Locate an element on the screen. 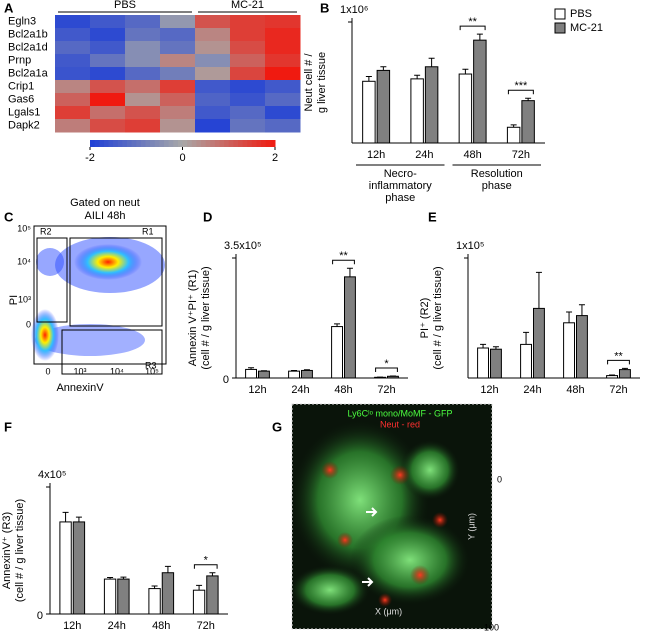 This screenshot has height=636, width=649. gate-label: R2 is located at coordinates (46, 231).